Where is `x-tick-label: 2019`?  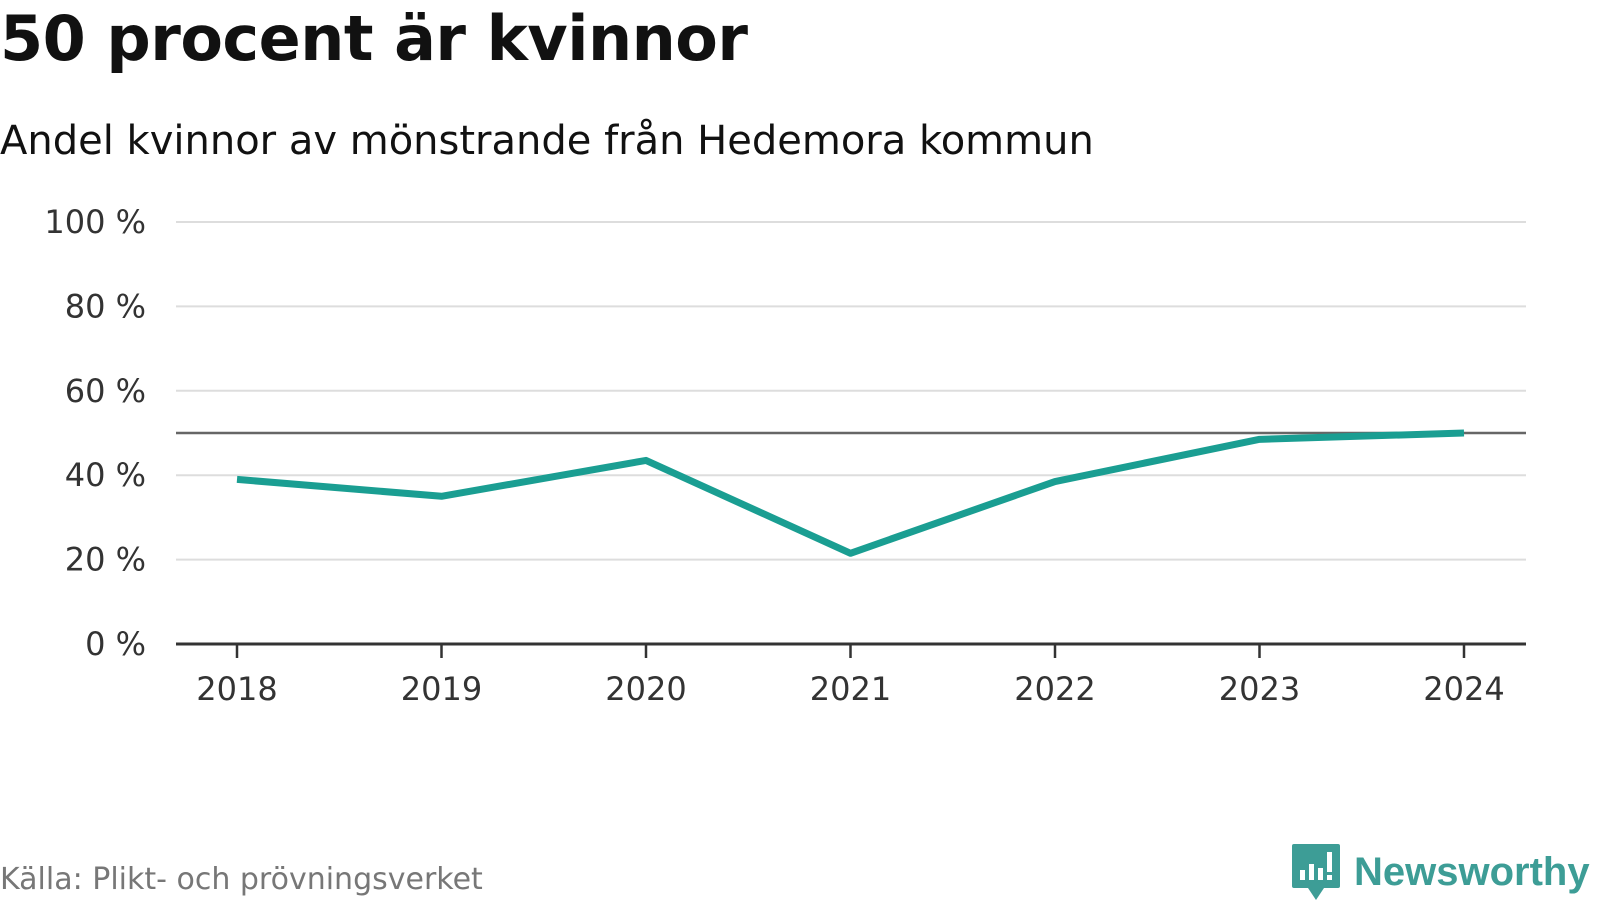
x-tick-label: 2019 is located at coordinates (441, 689).